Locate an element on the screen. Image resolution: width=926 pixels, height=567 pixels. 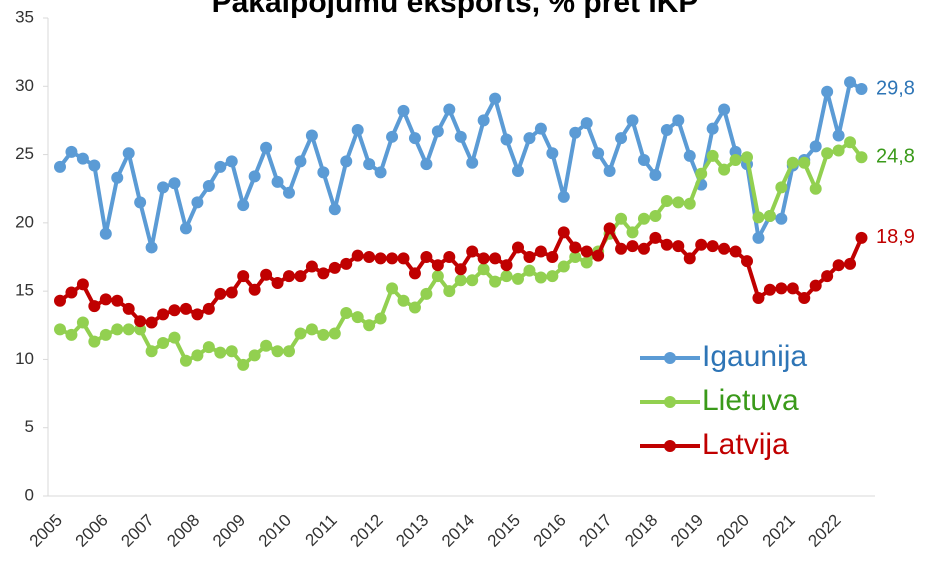
x-tick-label: 2021 is located at coordinates (779, 531).